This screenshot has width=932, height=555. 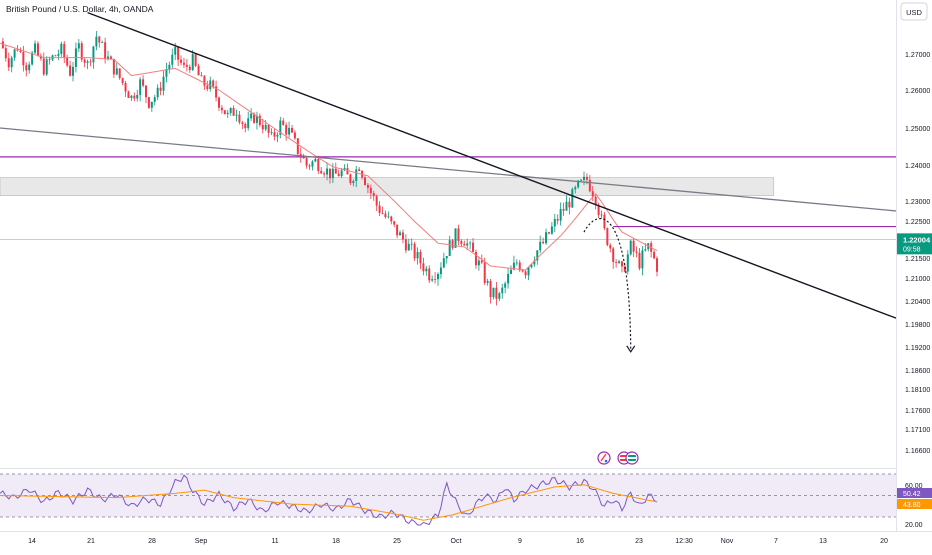 I want to click on rsi-ma-badge: 43.80, so click(x=914, y=504).